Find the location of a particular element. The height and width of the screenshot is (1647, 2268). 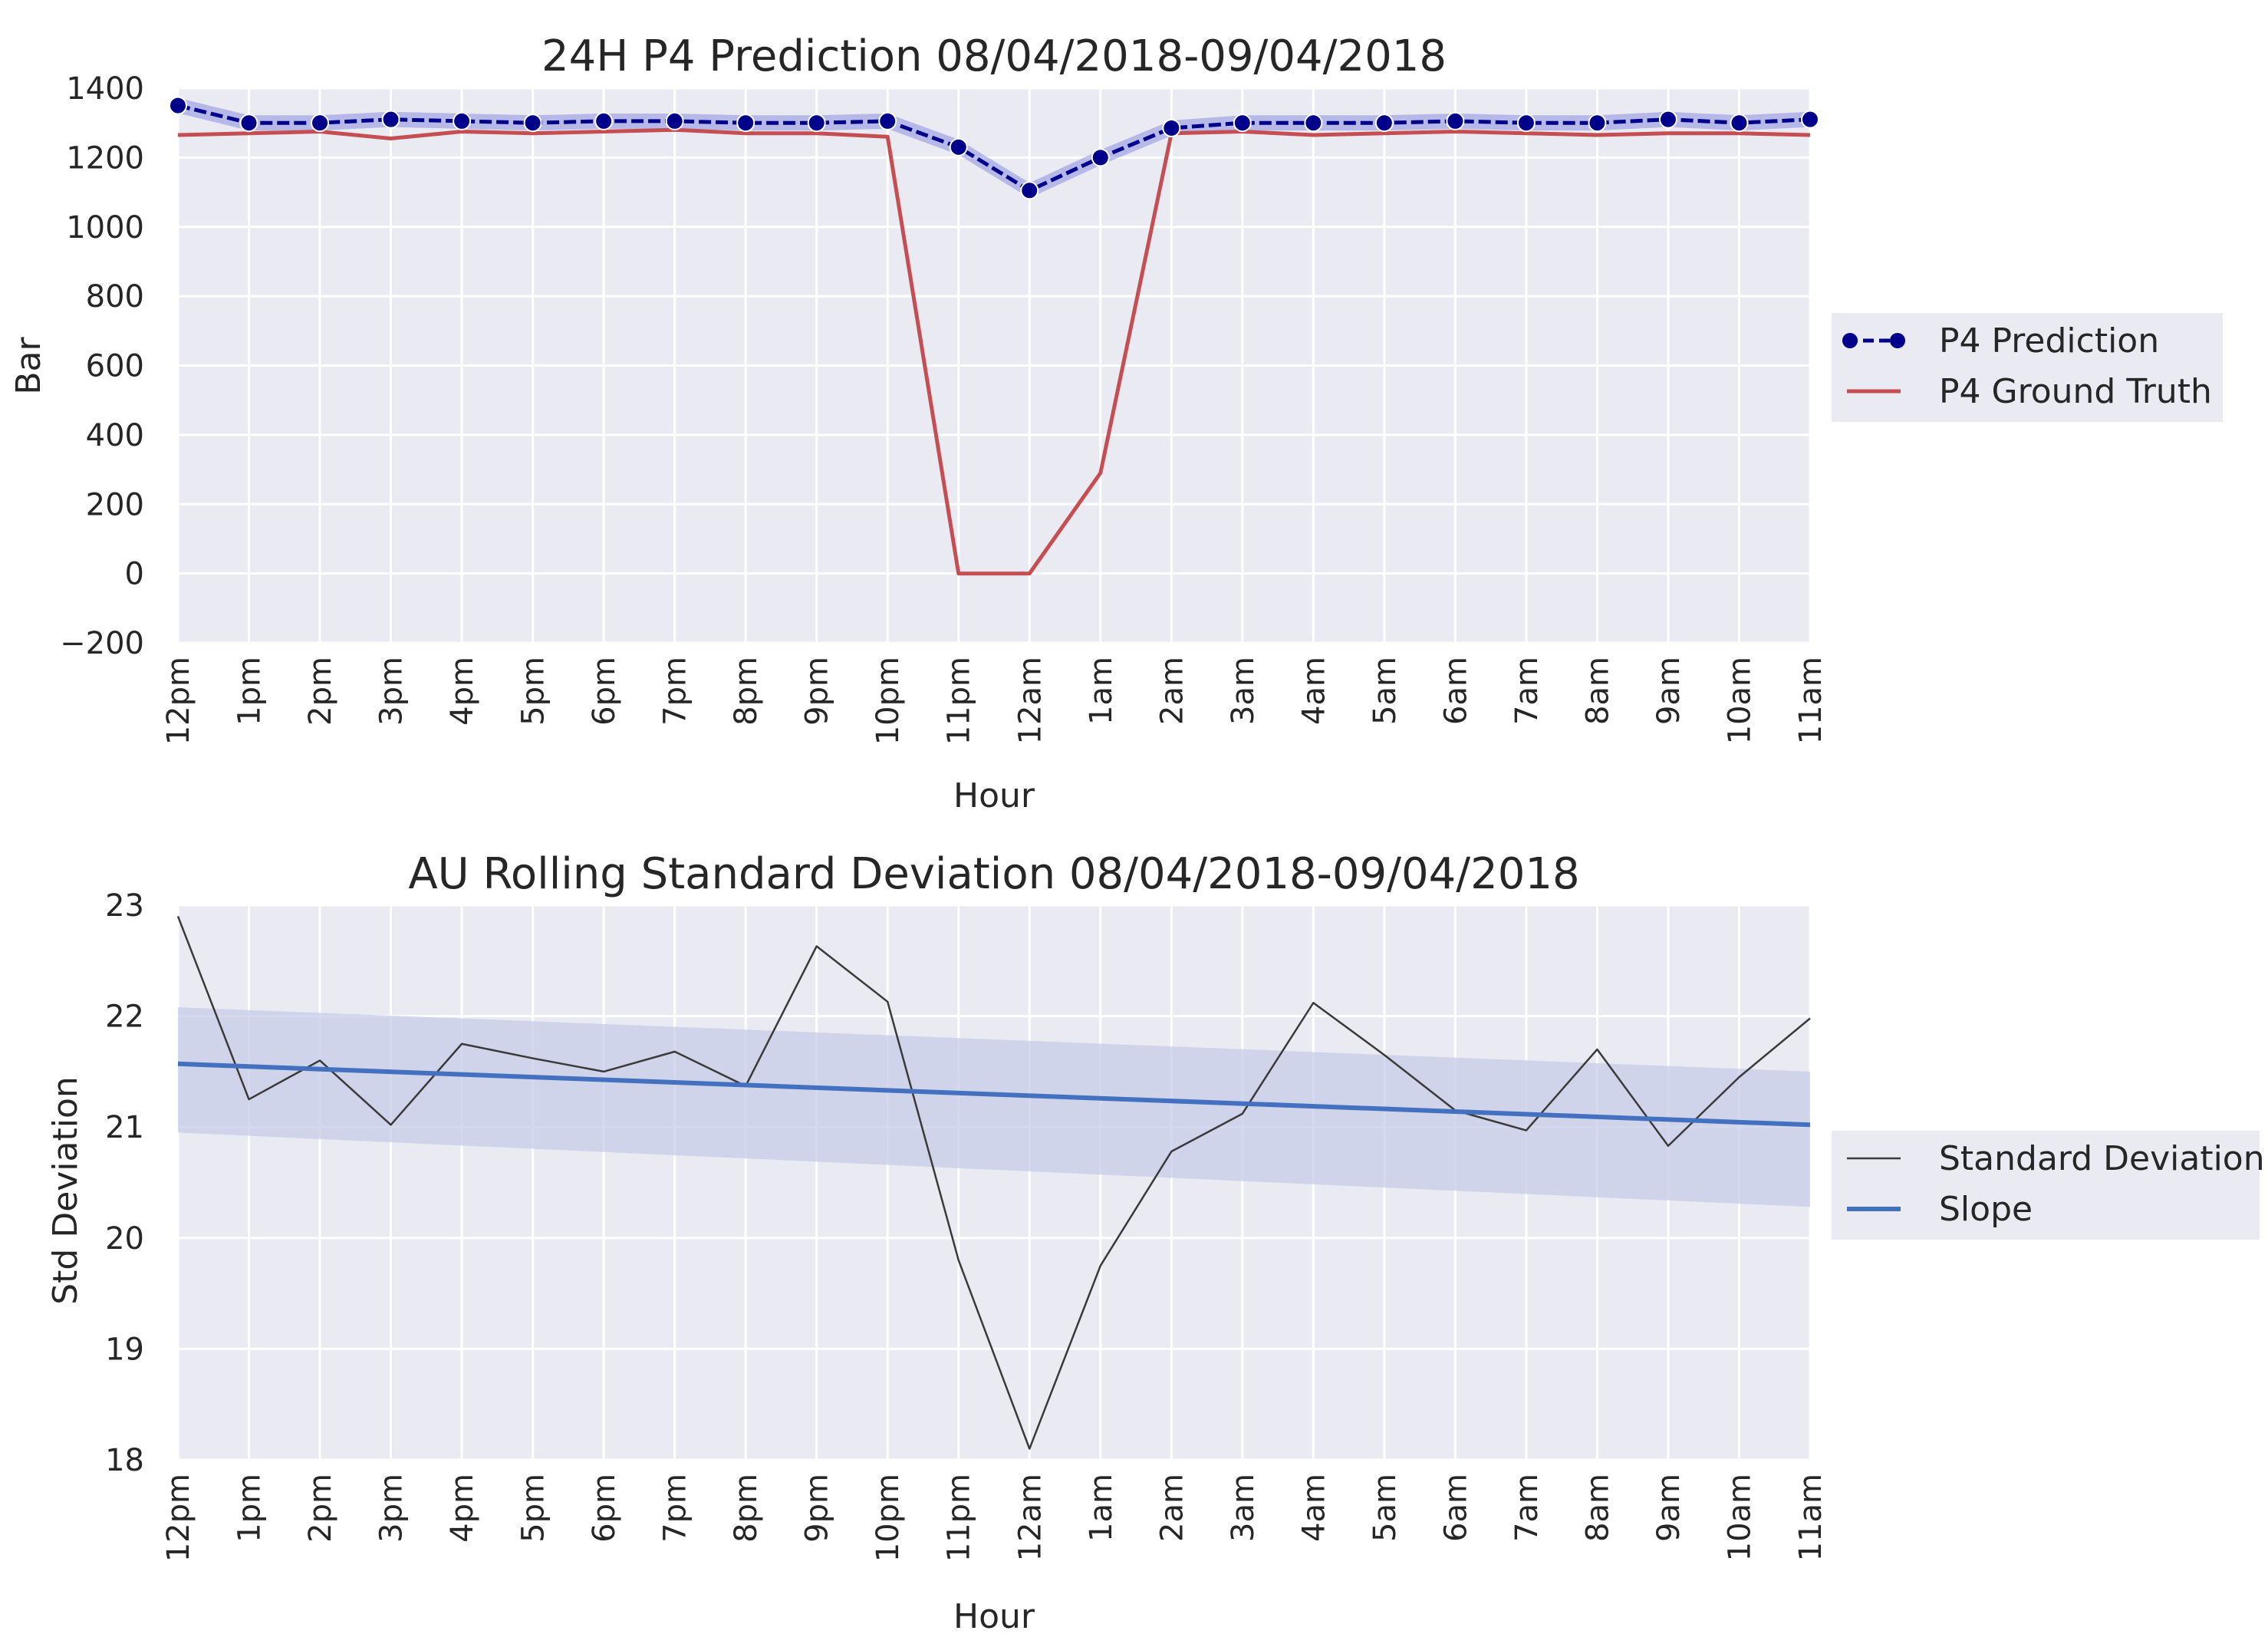

y-tick-label: 200 is located at coordinates (115, 504).